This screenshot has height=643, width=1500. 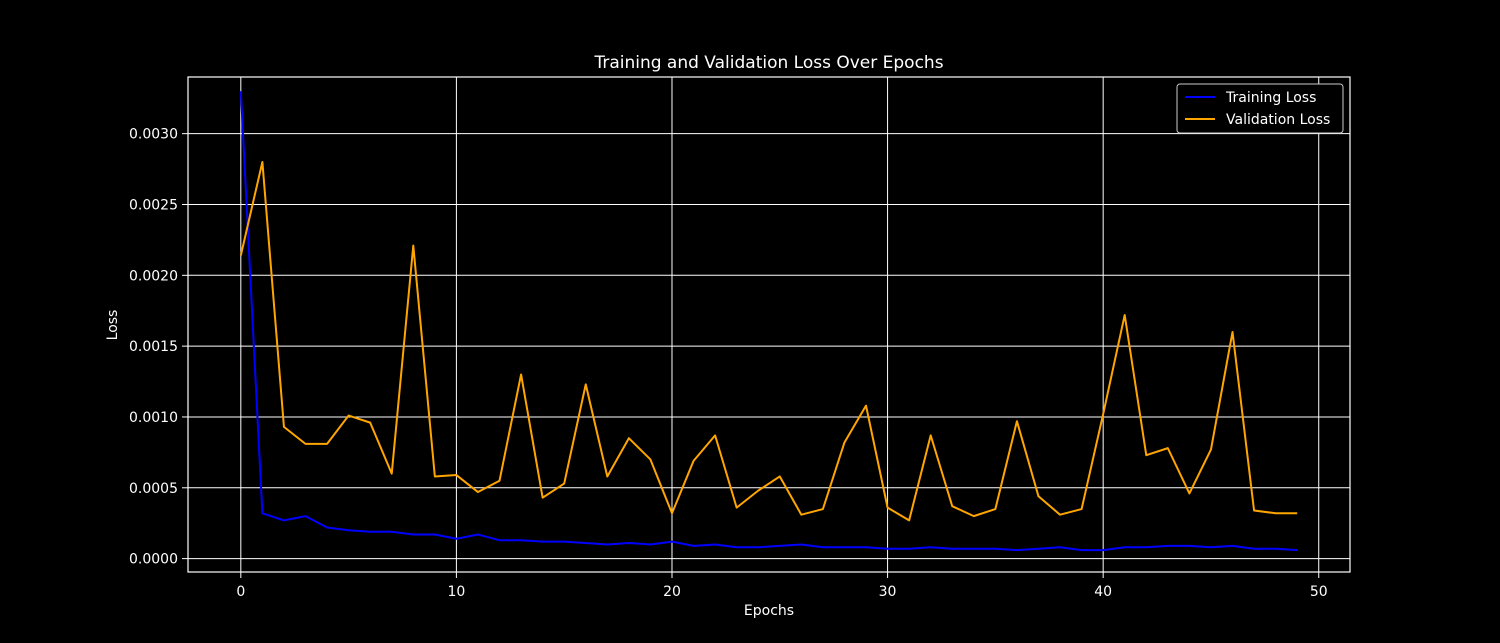 What do you see at coordinates (1319, 592) in the screenshot?
I see `x-tick-label: 50` at bounding box center [1319, 592].